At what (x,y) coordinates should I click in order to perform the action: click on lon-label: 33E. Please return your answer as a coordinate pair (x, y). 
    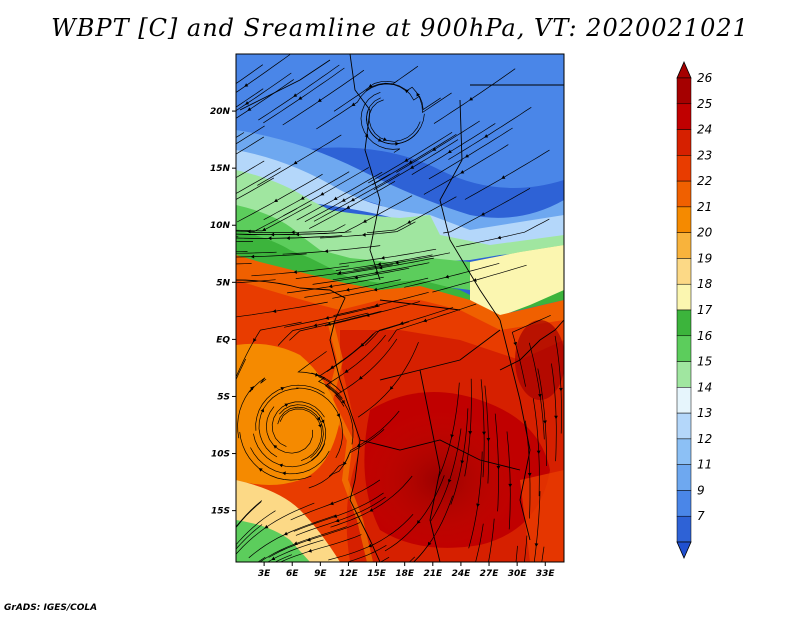
    Looking at the image, I should click on (546, 574).